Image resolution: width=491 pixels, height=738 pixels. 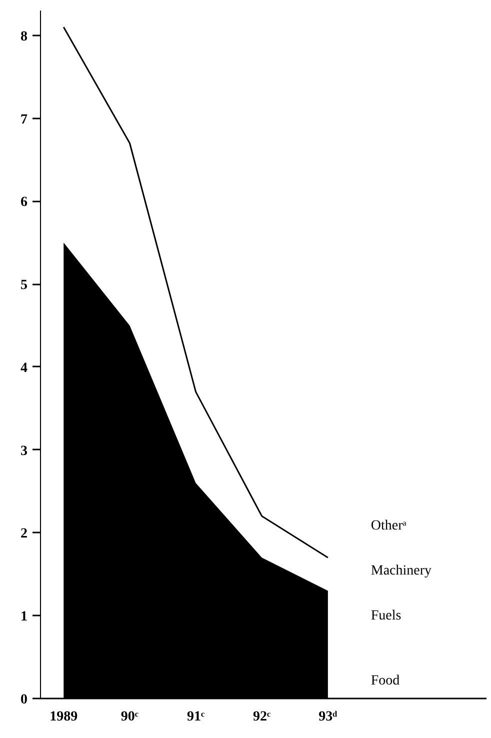 What do you see at coordinates (328, 717) in the screenshot?
I see `x-tick-label: 93ᵈ` at bounding box center [328, 717].